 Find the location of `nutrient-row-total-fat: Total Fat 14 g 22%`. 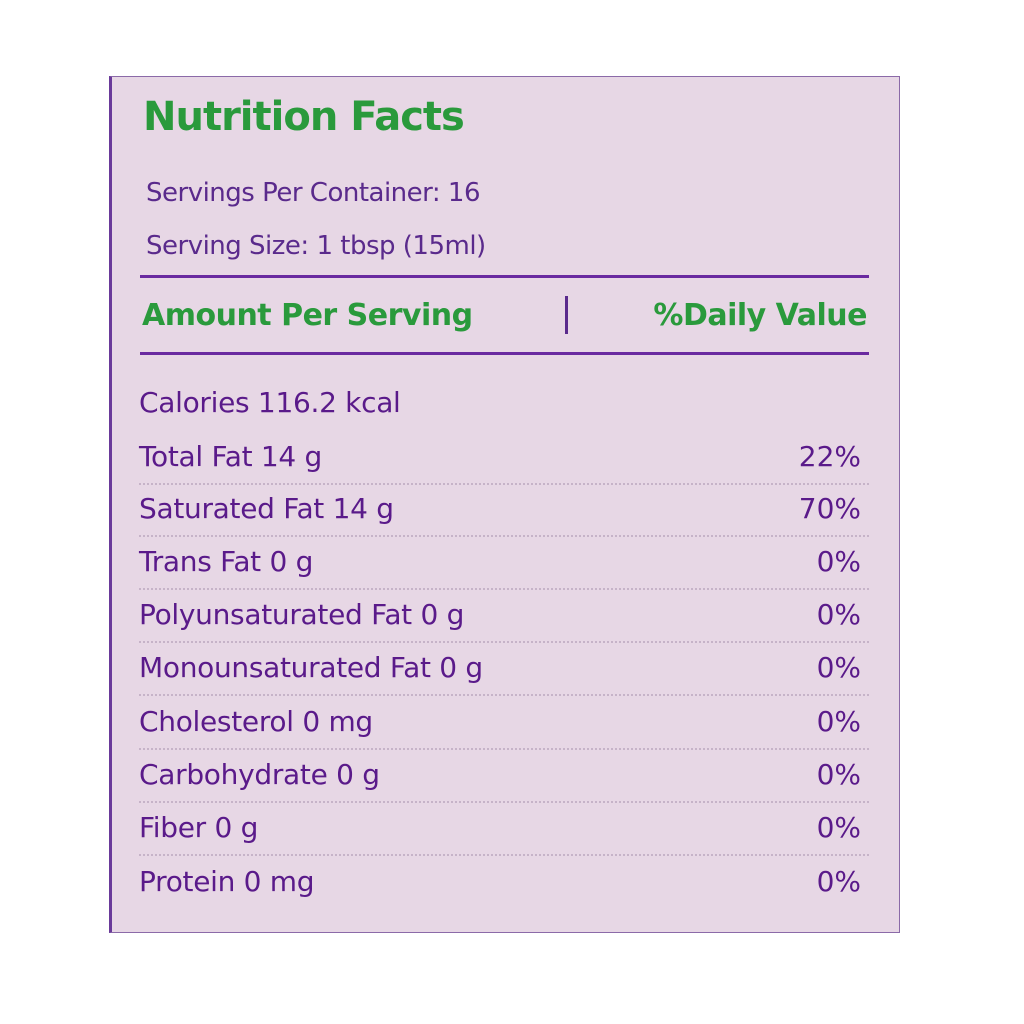

nutrient-row-total-fat: Total Fat 14 g 22% is located at coordinates (504, 458).